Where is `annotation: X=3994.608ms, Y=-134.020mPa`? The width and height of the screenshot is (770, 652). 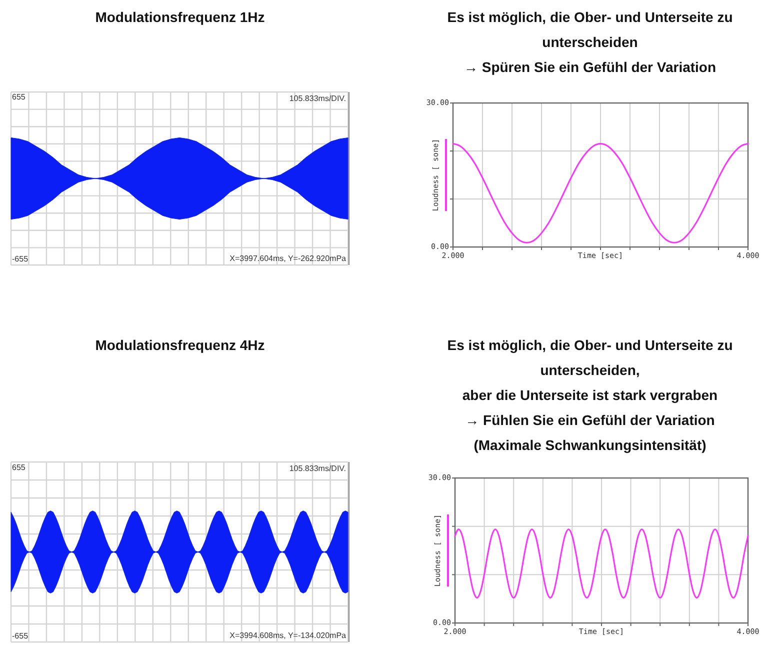 annotation: X=3994.608ms, Y=-134.020mPa is located at coordinates (288, 635).